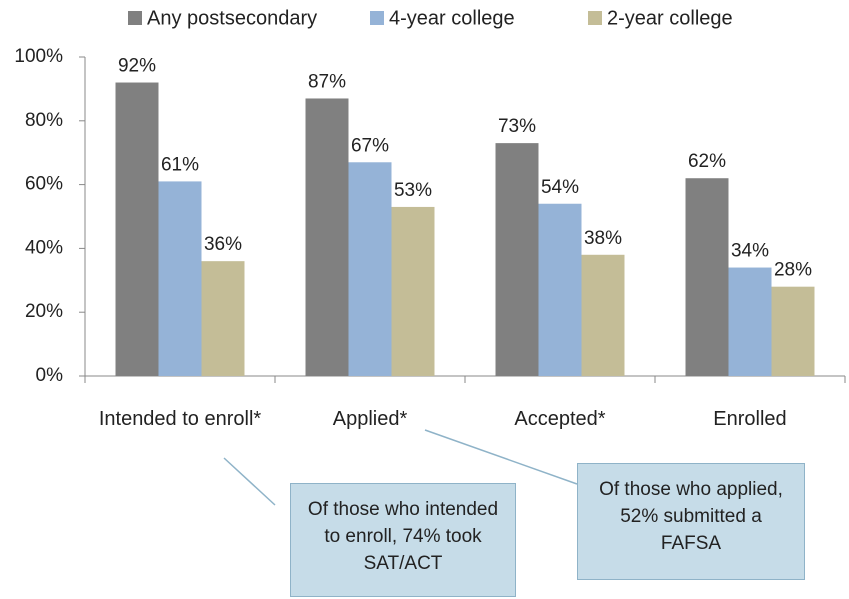 The image size is (849, 599). I want to click on data-label: 38%, so click(603, 238).